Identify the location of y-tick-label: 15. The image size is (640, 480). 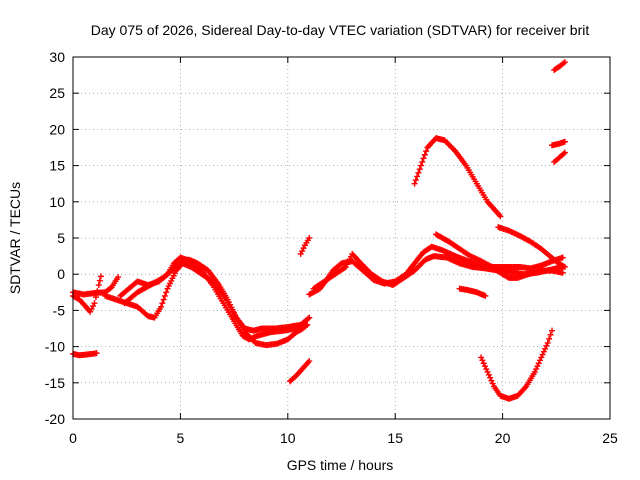
(57, 166).